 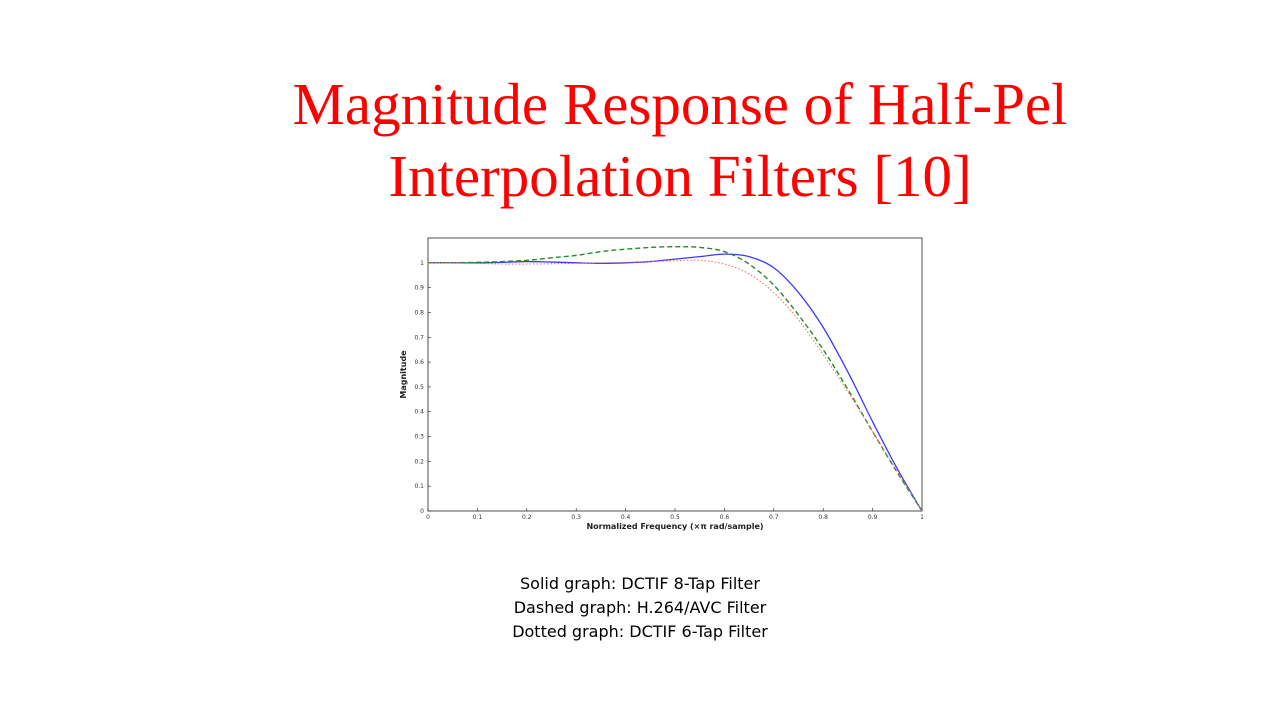 I want to click on y-tick-label: 0.6, so click(x=419, y=362).